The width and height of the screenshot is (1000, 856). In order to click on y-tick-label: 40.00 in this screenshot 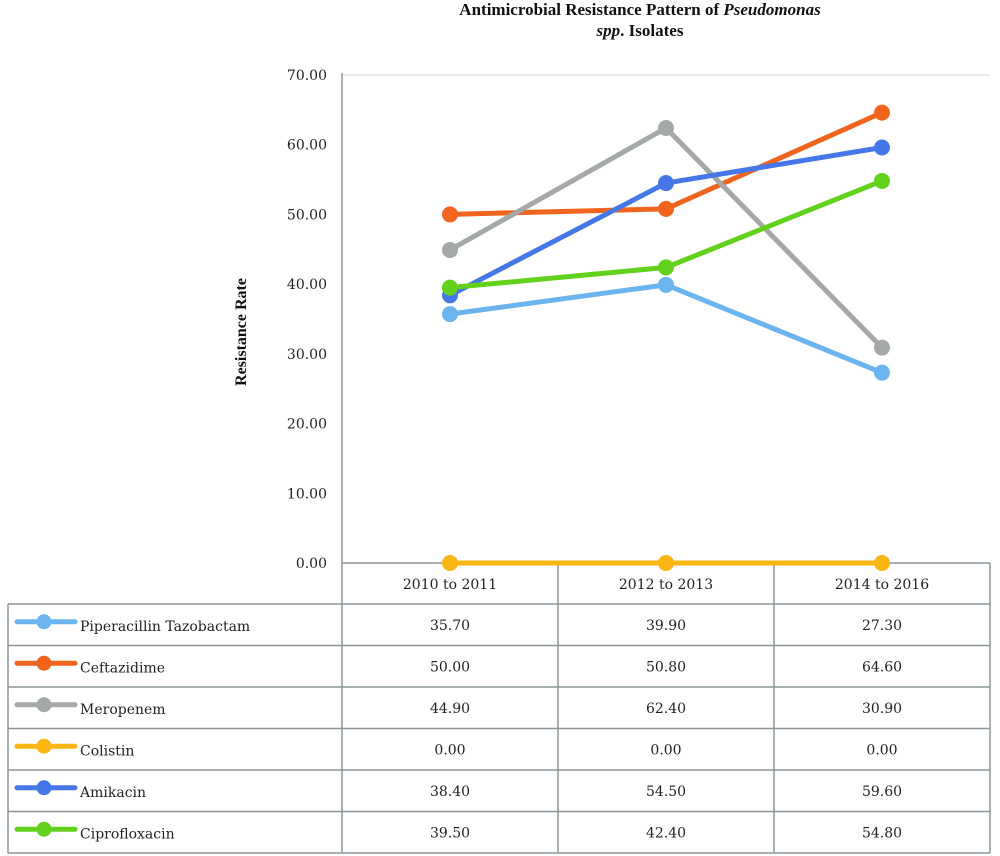, I will do `click(307, 285)`.